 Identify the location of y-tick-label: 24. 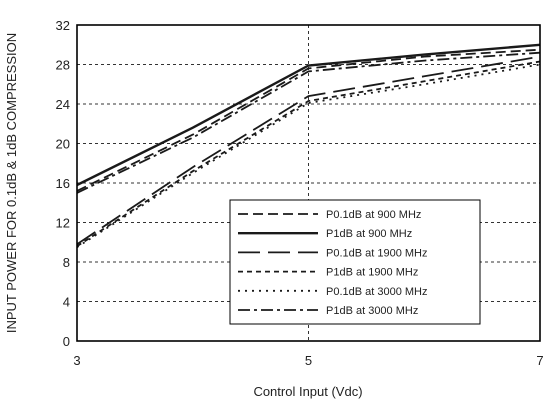
(63, 104).